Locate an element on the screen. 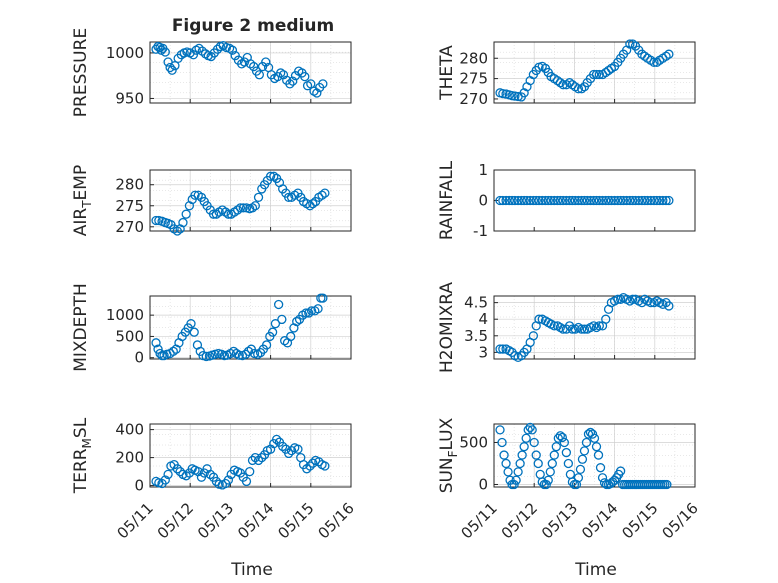 This screenshot has height=583, width=778. y-axis-label: TERRMSL is located at coordinates (82, 455).